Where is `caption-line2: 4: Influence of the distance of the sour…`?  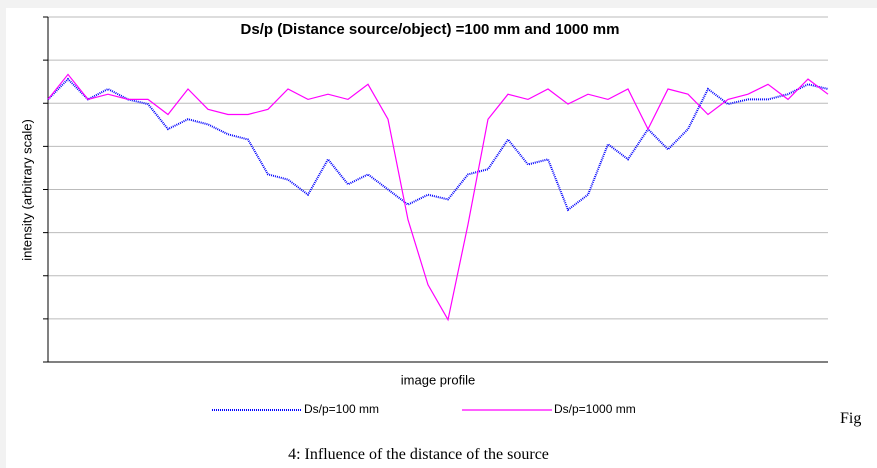
caption-line2: 4: Influence of the distance of the sour… is located at coordinates (418, 454).